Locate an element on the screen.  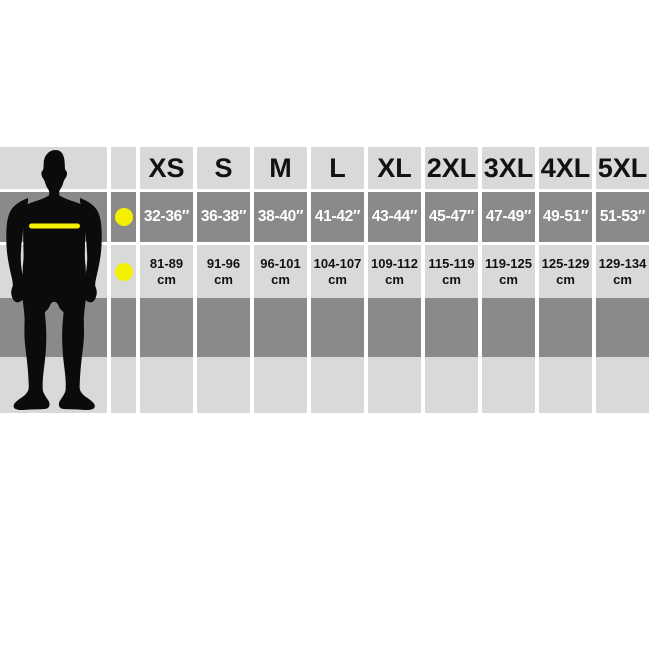
marker-column is located at coordinates (123, 280).